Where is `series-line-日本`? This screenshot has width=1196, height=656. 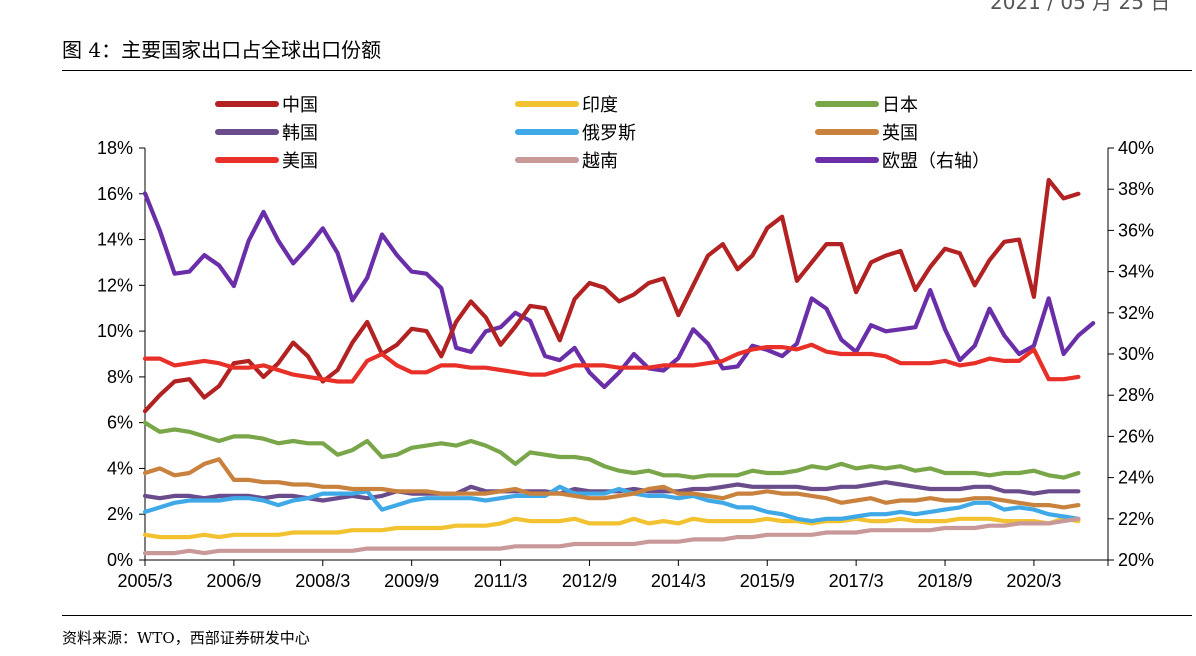
series-line-日本 is located at coordinates (611, 450).